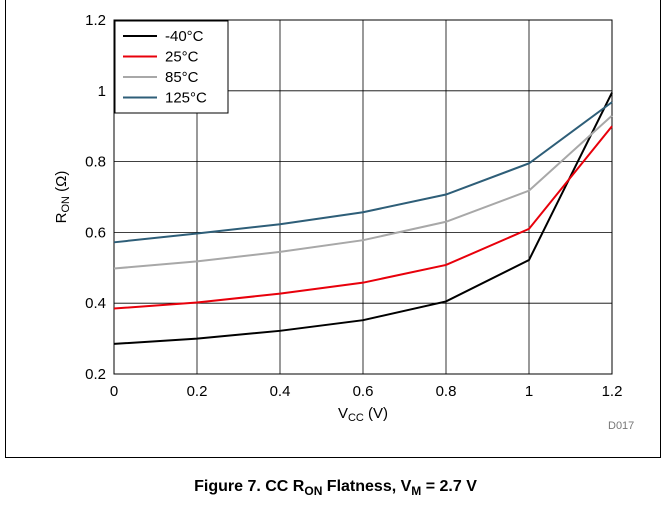 The width and height of the screenshot is (671, 510). Describe the element at coordinates (182, 77) in the screenshot. I see `legend-label: 85°C` at that location.